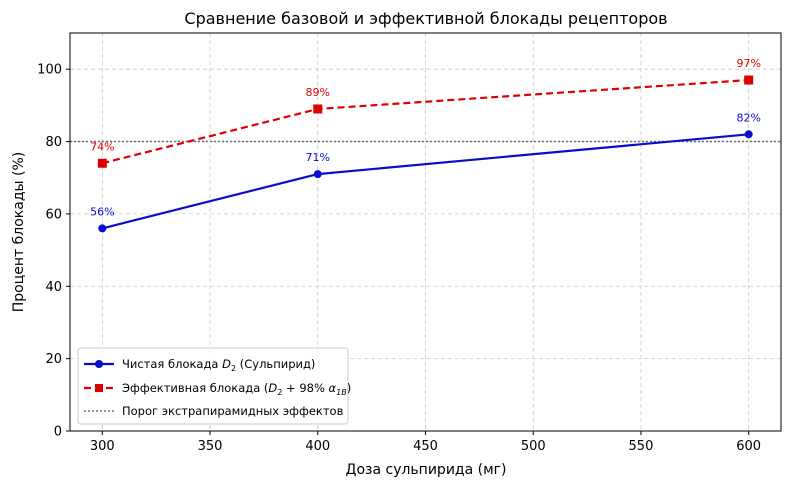  I want to click on legend-text-part: Эффективная блокада (, so click(195, 388).